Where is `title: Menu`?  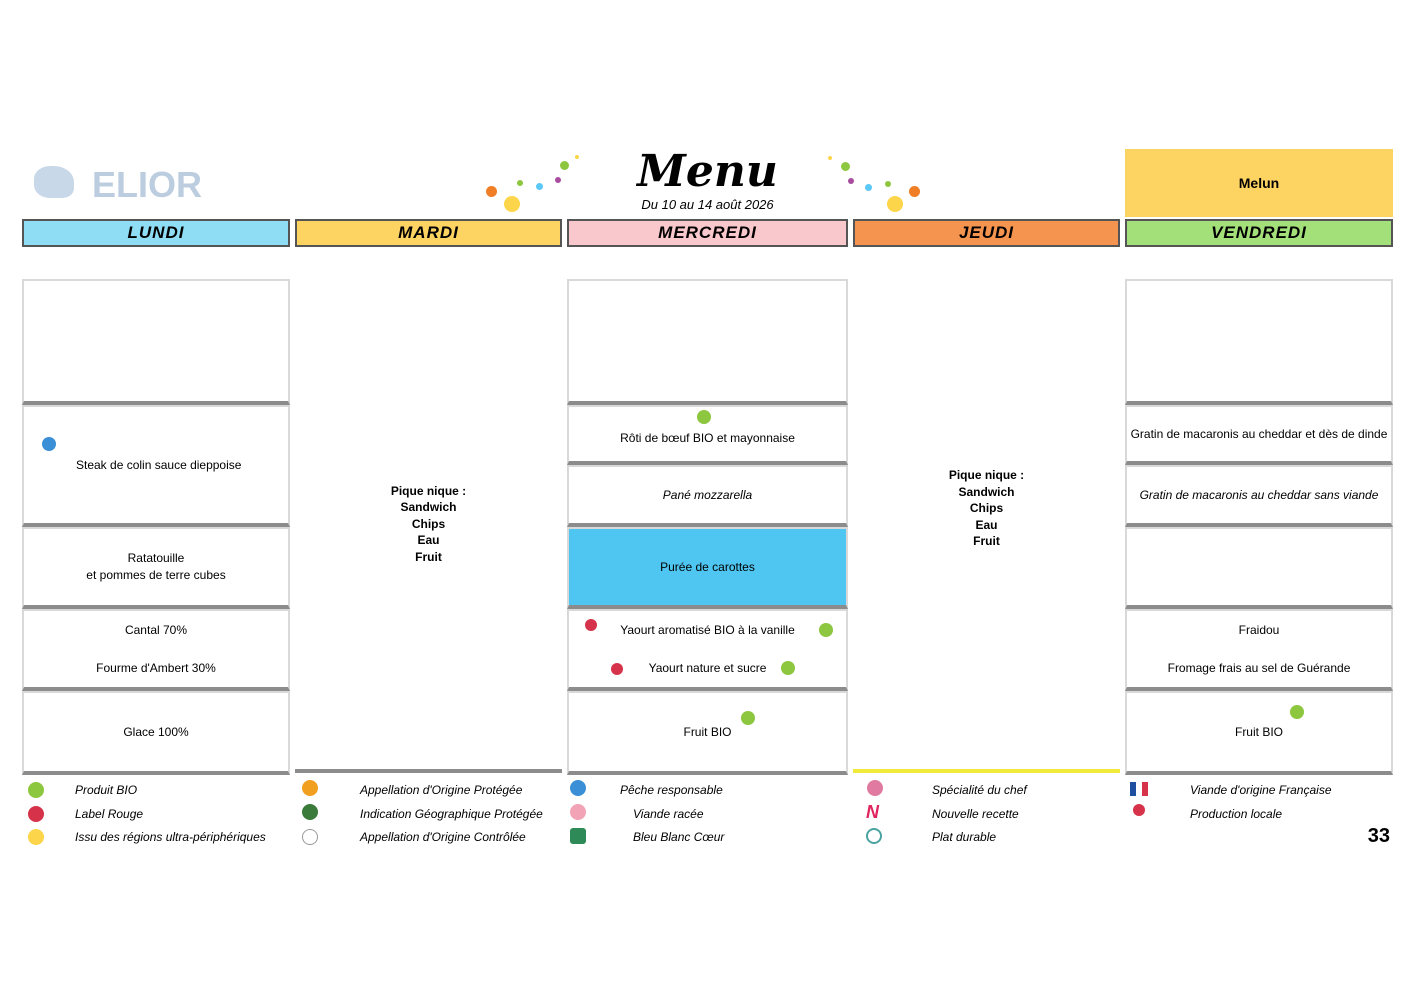 title: Menu is located at coordinates (707, 171).